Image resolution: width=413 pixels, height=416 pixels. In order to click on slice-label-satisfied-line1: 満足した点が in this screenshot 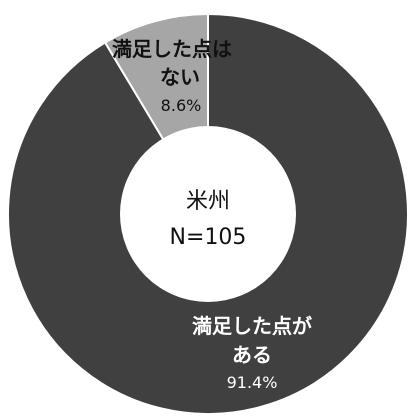, I will do `click(252, 326)`.